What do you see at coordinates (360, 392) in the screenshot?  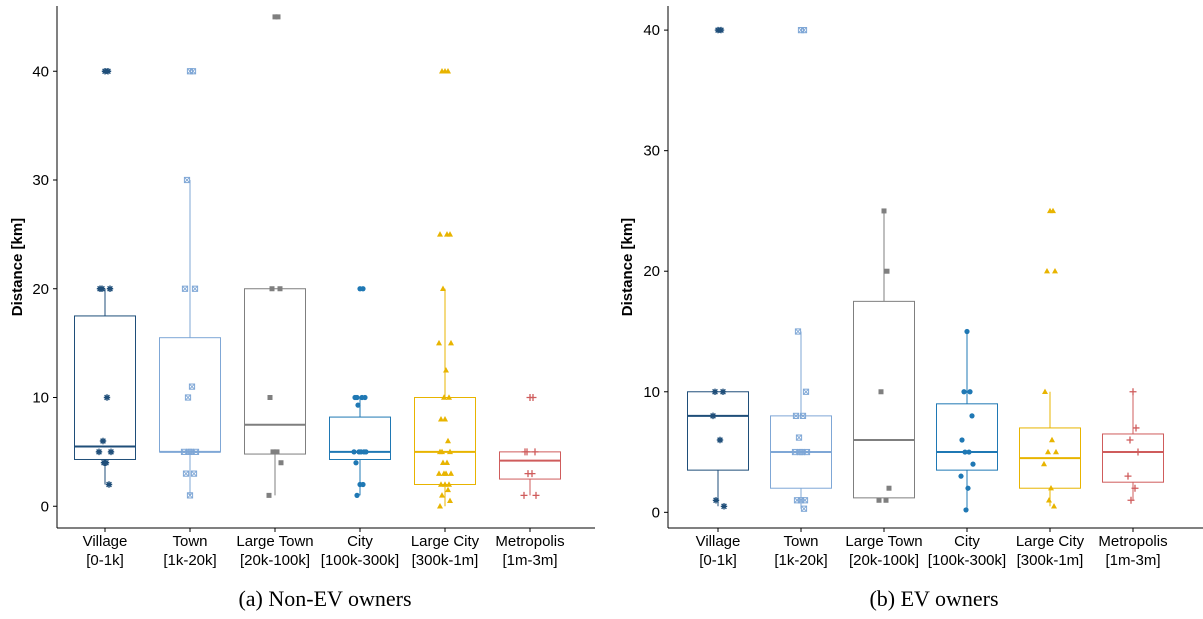 I see `box-city` at bounding box center [360, 392].